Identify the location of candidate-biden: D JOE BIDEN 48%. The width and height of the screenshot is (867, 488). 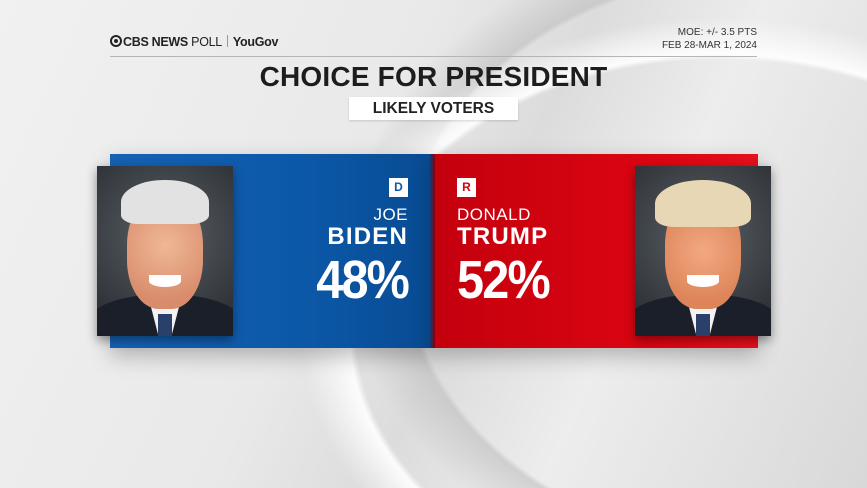
(358, 244).